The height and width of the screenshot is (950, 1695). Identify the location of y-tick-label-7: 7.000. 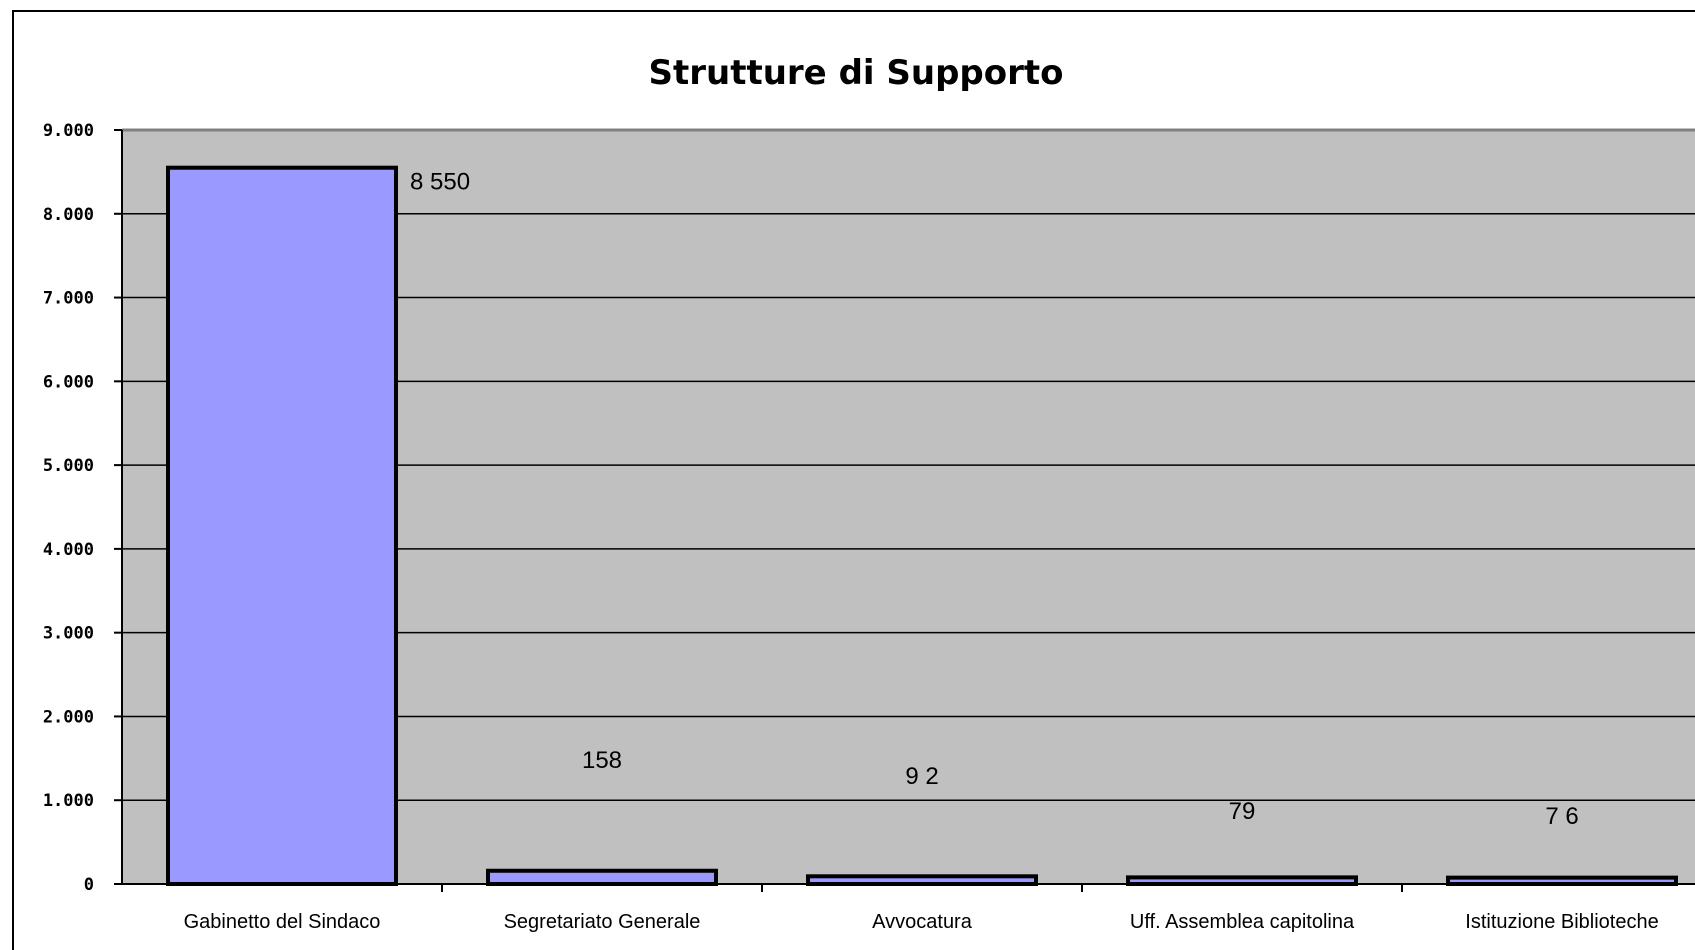
(68, 299).